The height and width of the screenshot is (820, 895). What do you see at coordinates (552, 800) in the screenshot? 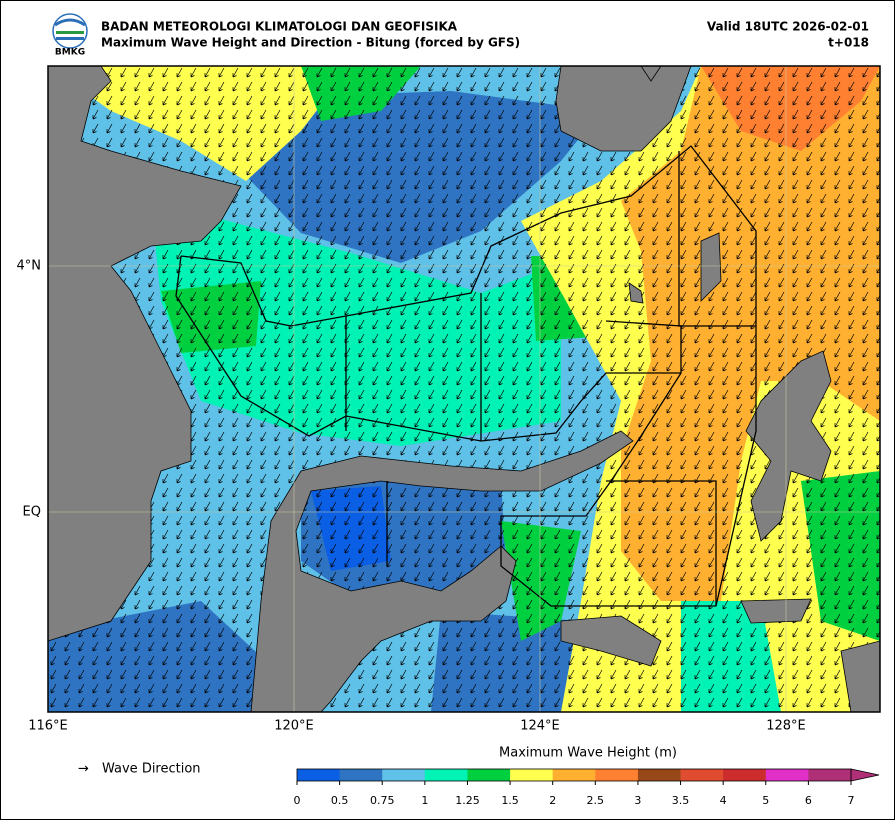
I see `colorbar-tick-label: 2` at bounding box center [552, 800].